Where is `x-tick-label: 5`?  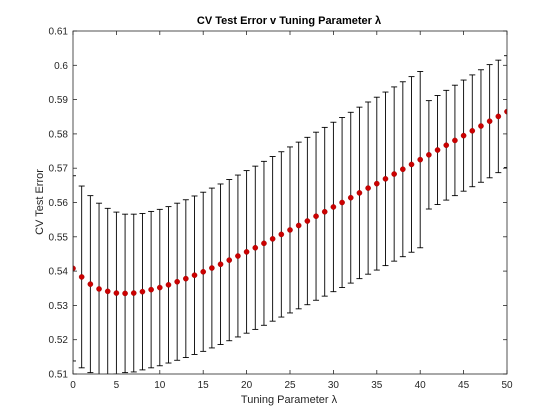
x-tick-label: 5 is located at coordinates (117, 385).